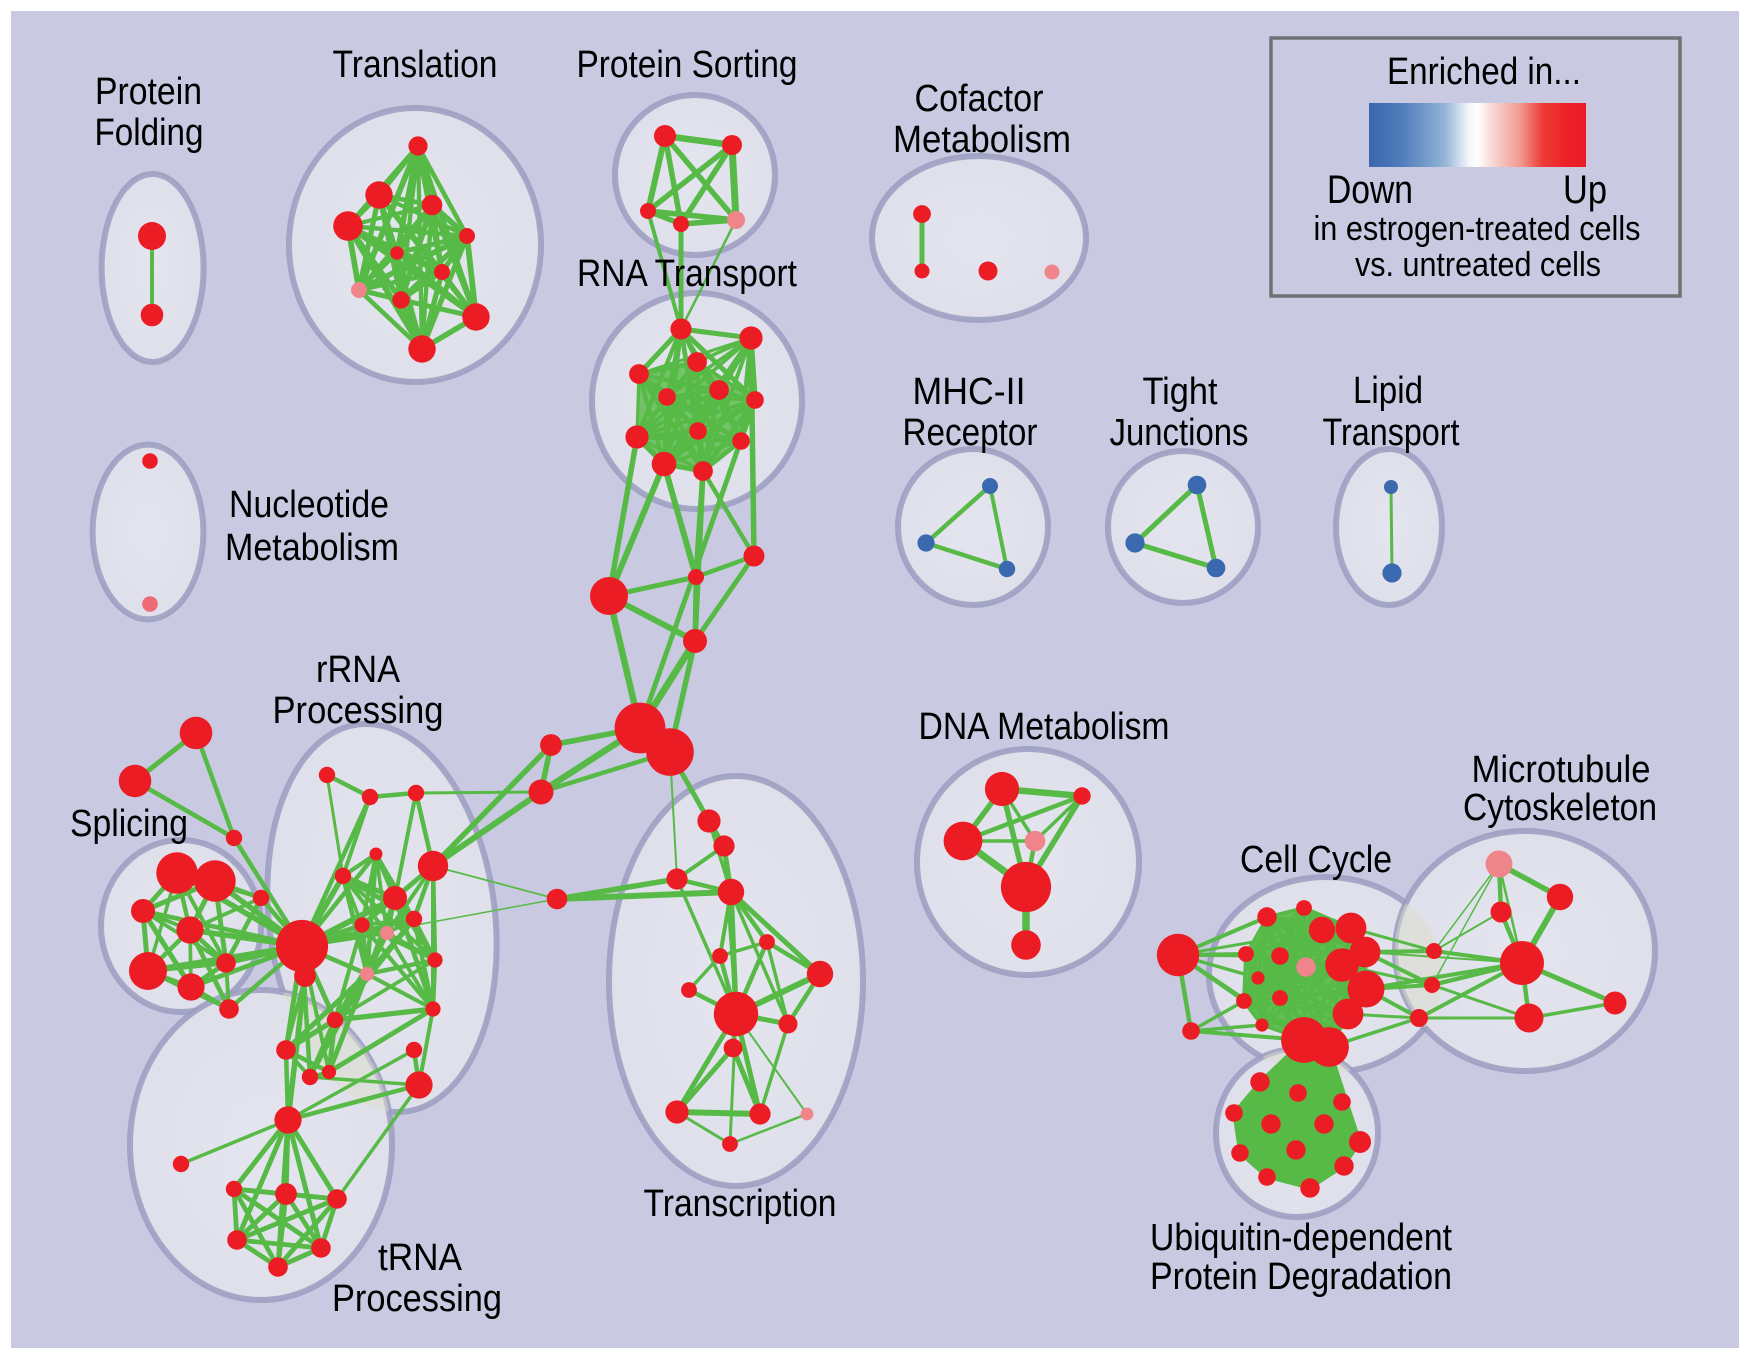 The image size is (1750, 1365). I want to click on svg-text: Lipid, so click(1388, 391).